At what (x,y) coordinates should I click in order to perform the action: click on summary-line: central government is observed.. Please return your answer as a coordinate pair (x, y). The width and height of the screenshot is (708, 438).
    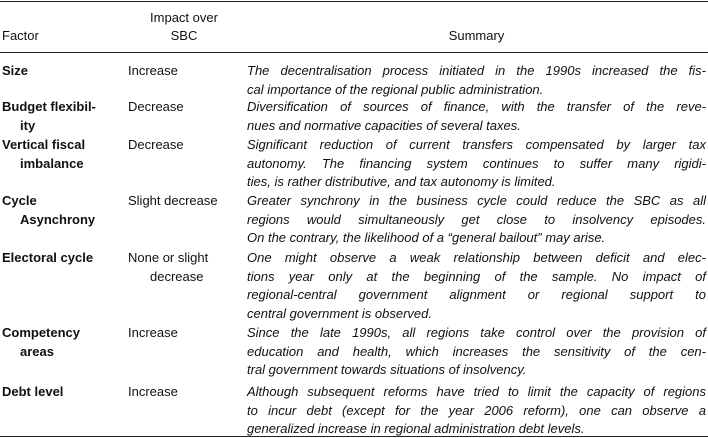
    Looking at the image, I should click on (339, 313).